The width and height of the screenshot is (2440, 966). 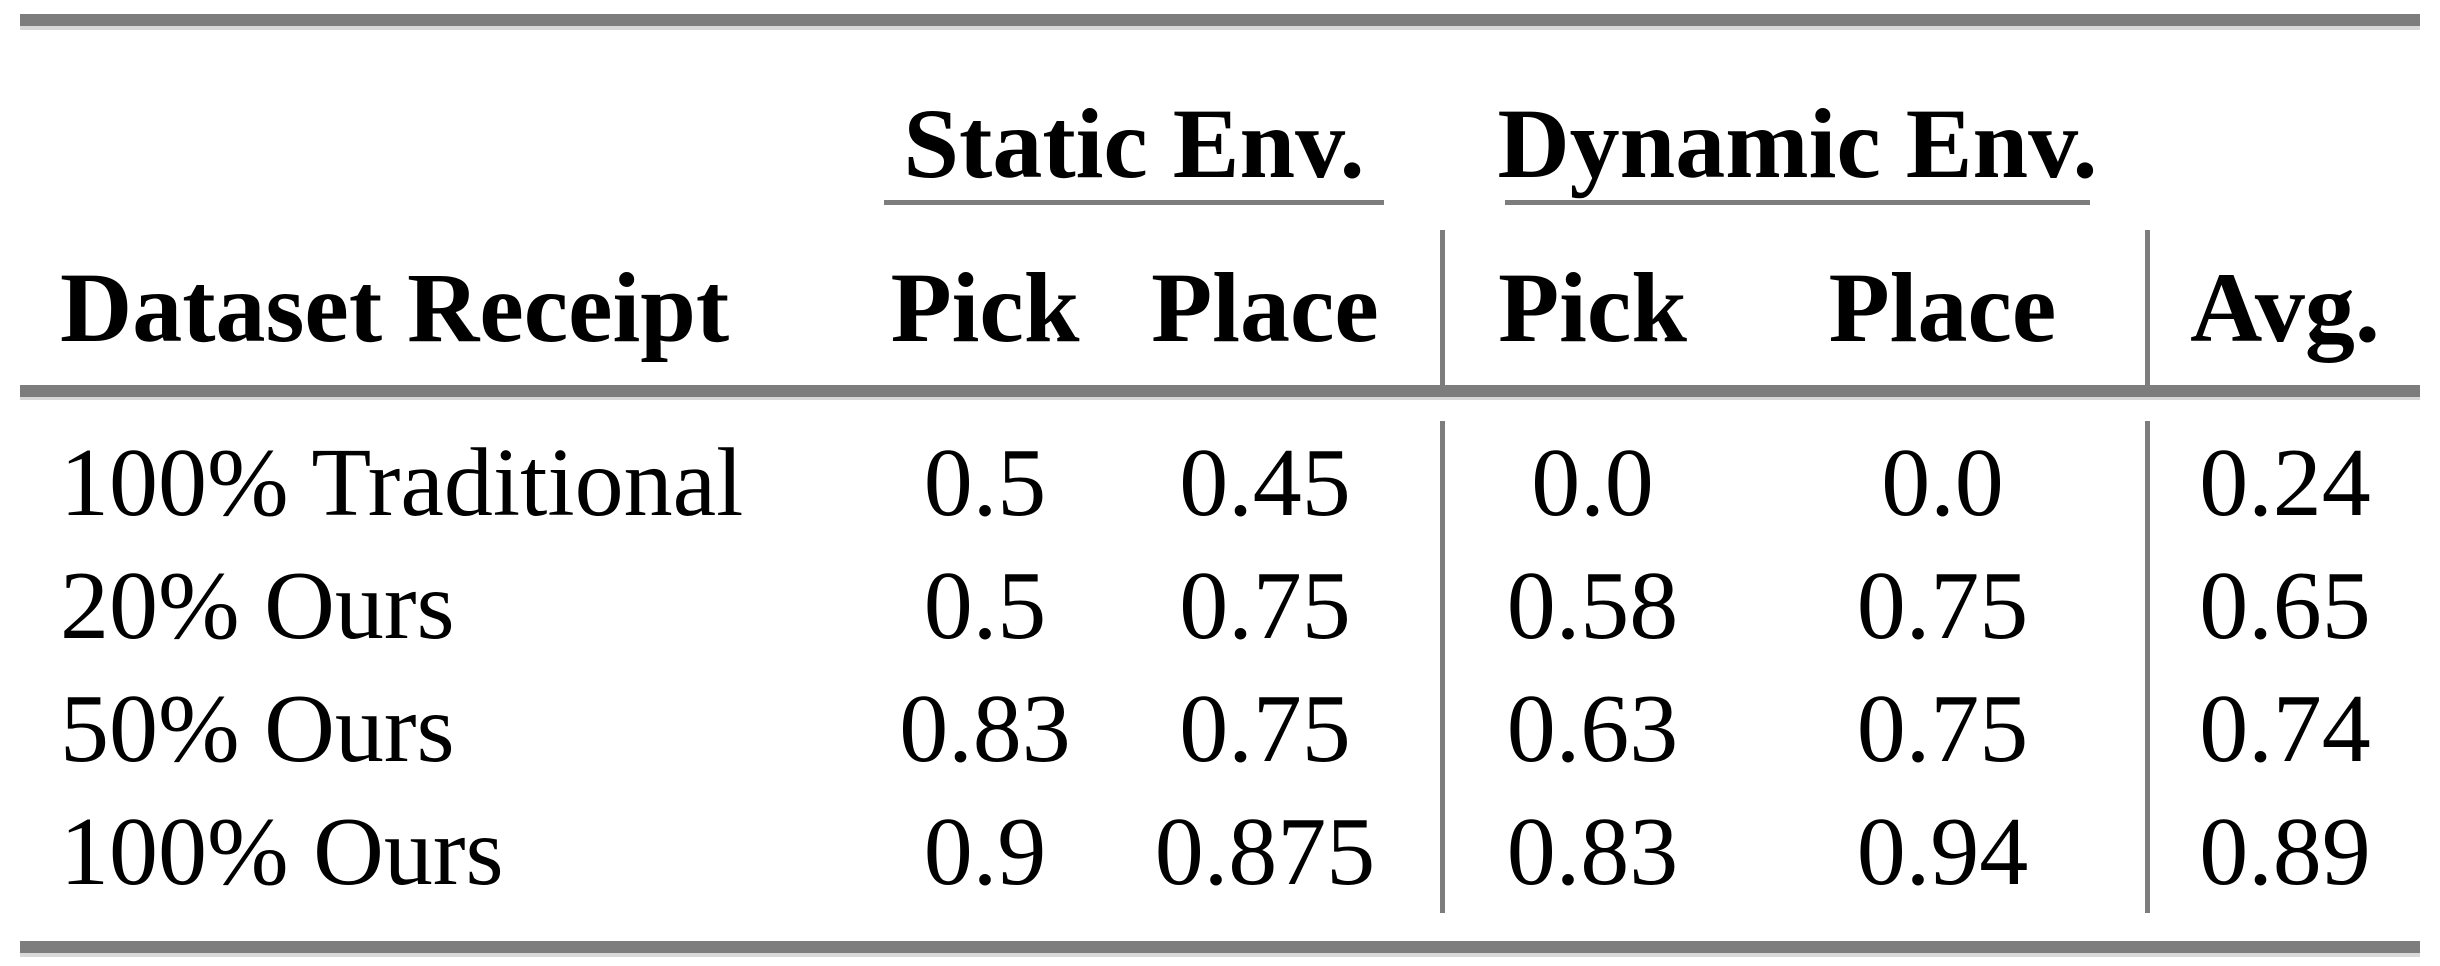 What do you see at coordinates (1160, 215) in the screenshot?
I see `cmidrule-static-env` at bounding box center [1160, 215].